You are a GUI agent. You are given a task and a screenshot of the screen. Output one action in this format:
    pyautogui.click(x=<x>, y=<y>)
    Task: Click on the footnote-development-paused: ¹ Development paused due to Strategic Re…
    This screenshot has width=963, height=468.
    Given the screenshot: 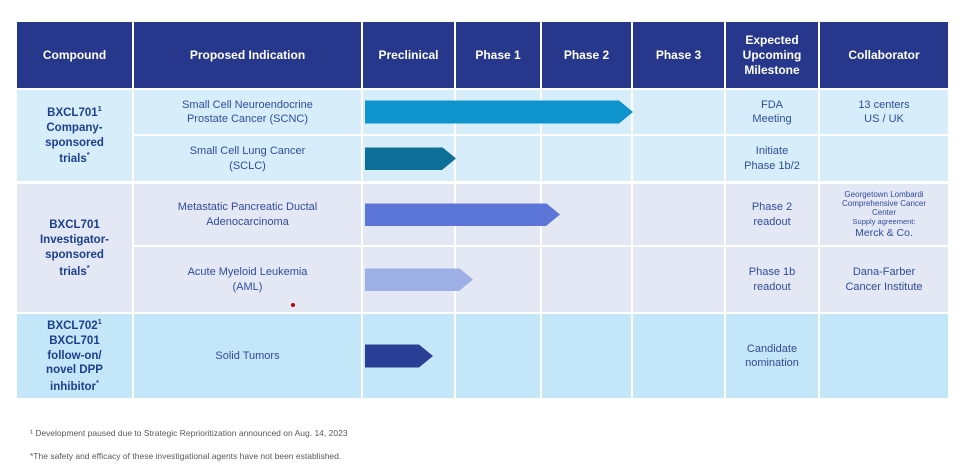 What is the action you would take?
    pyautogui.click(x=189, y=433)
    